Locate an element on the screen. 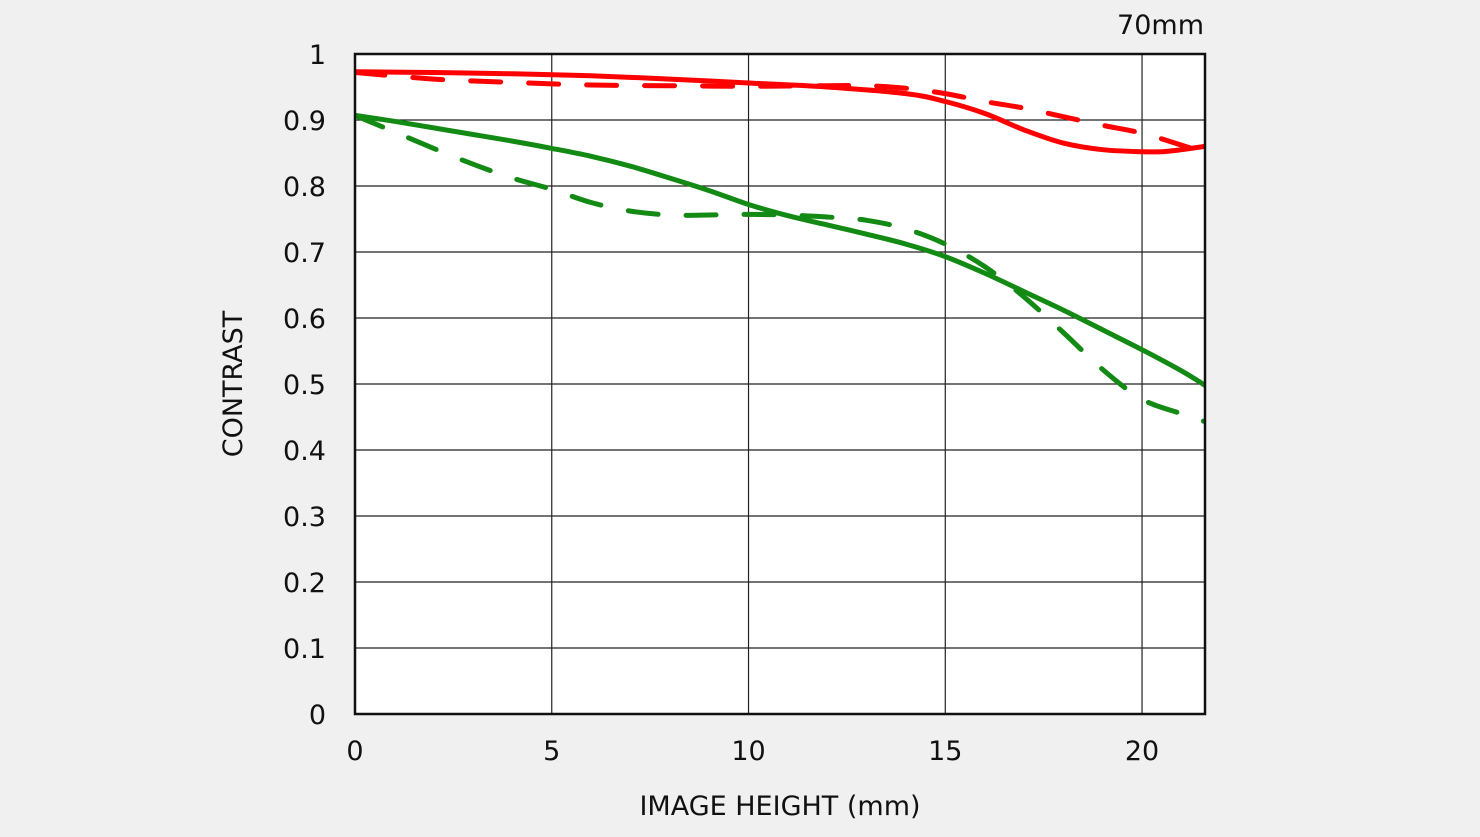  y-tick-label: 0.9 is located at coordinates (304, 121).